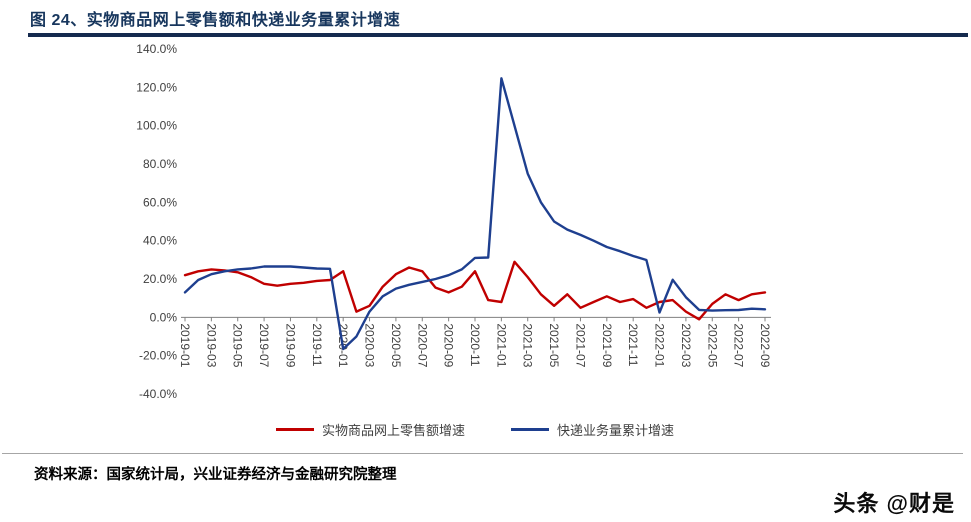  Describe the element at coordinates (554, 345) in the screenshot. I see `x-tick-label: 2021-05` at that location.